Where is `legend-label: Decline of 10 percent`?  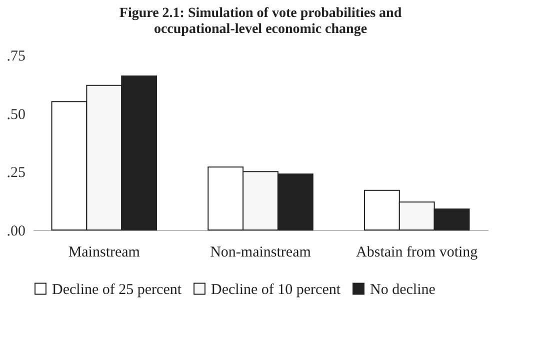
legend-label: Decline of 10 percent is located at coordinates (276, 290).